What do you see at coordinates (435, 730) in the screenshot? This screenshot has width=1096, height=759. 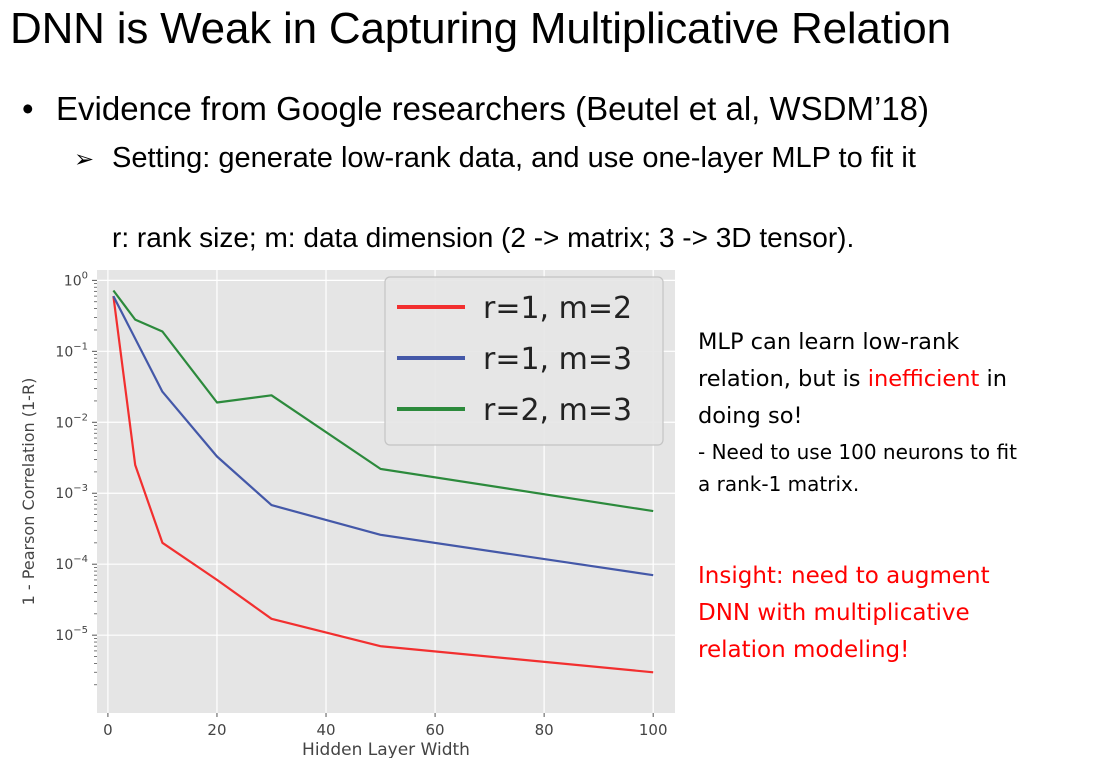 I see `x-tick-label: 60` at bounding box center [435, 730].